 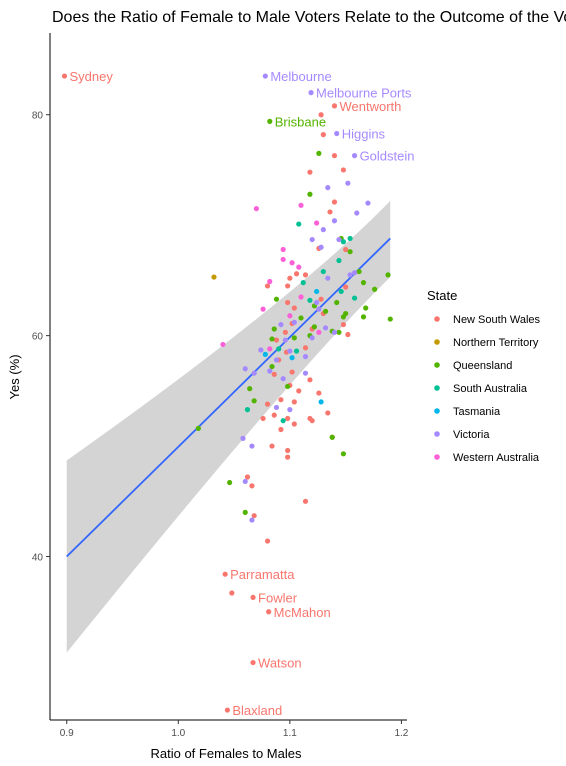 I want to click on legend-label-tasmania: Tasmania, so click(x=477, y=412).